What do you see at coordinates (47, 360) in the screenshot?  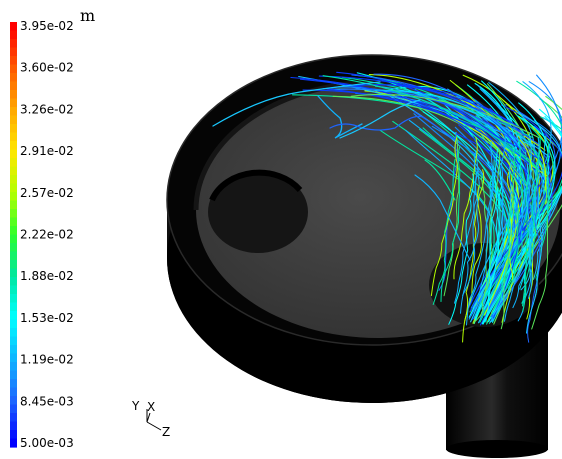 I see `colorbar-tick-label: 1.19e-02` at bounding box center [47, 360].